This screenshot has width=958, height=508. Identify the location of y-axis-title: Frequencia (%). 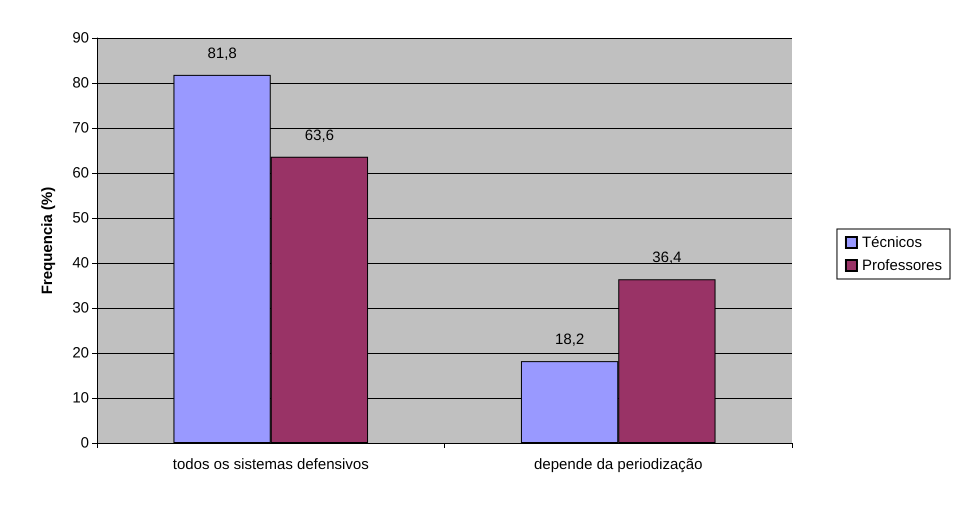
(47, 240).